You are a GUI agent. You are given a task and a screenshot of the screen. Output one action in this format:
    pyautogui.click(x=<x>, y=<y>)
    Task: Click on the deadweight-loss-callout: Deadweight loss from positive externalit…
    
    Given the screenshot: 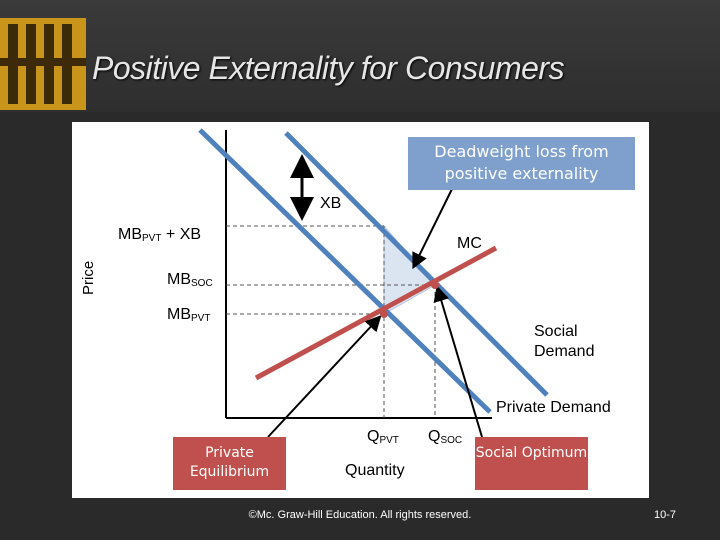 What is the action you would take?
    pyautogui.click(x=521, y=163)
    